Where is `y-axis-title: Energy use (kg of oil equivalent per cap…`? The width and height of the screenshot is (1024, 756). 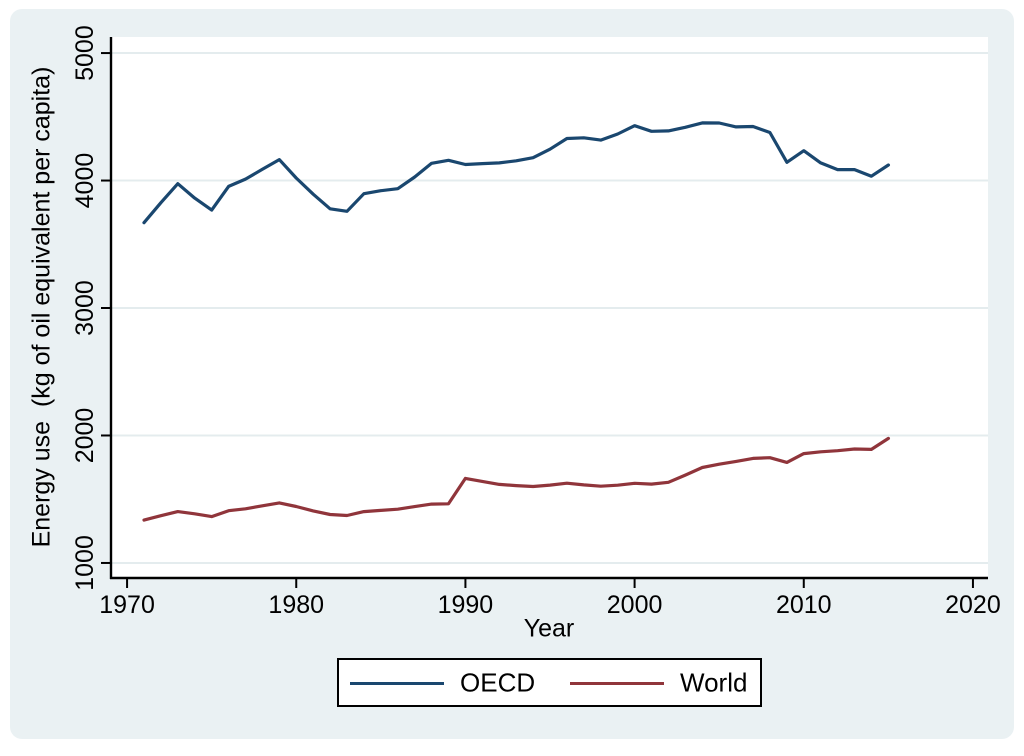 y-axis-title: Energy use (kg of oil equivalent per cap… is located at coordinates (41, 307).